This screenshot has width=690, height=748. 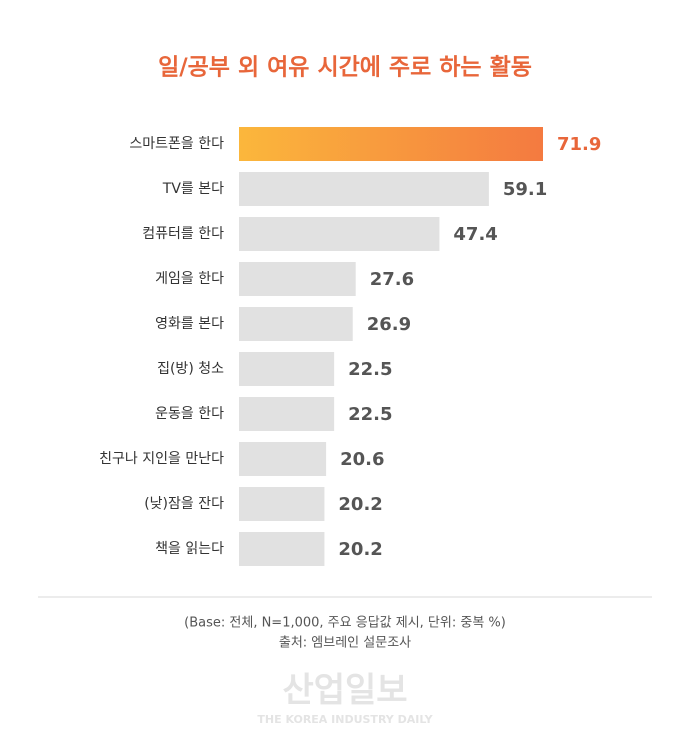 I want to click on value-label: 71.9, so click(x=579, y=144).